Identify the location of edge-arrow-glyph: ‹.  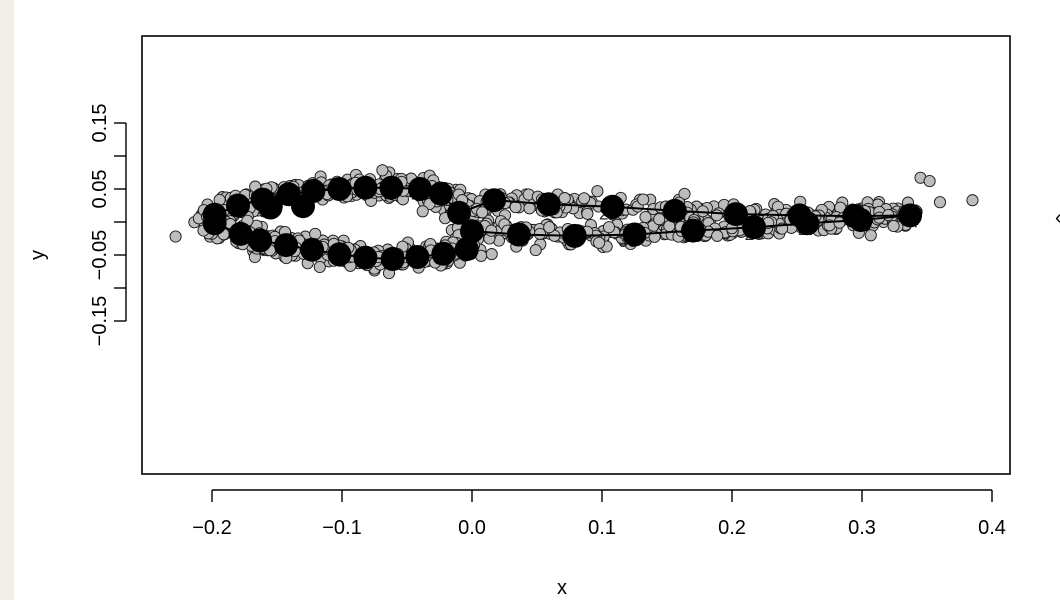
(1057, 218).